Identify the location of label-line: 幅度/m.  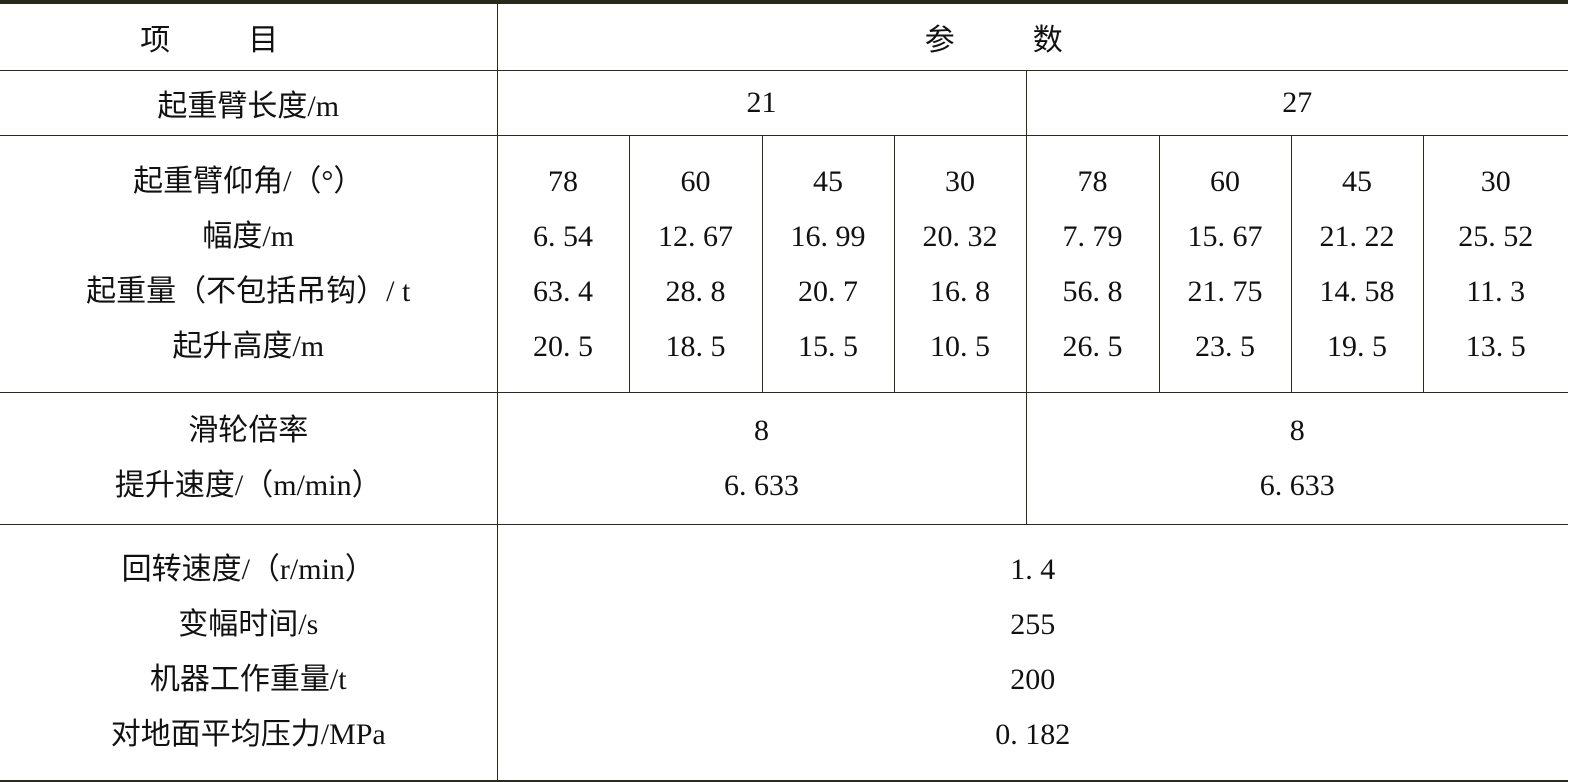
(248, 236).